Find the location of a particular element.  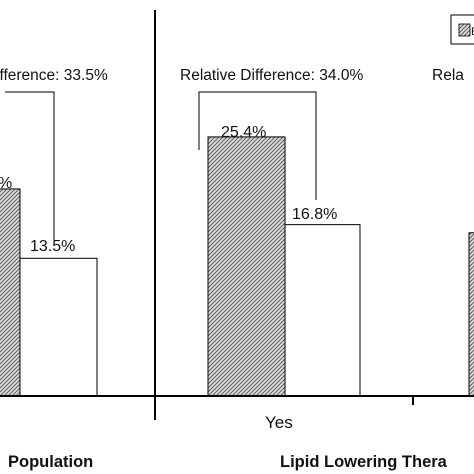

category-label-yes: Yes is located at coordinates (279, 422).